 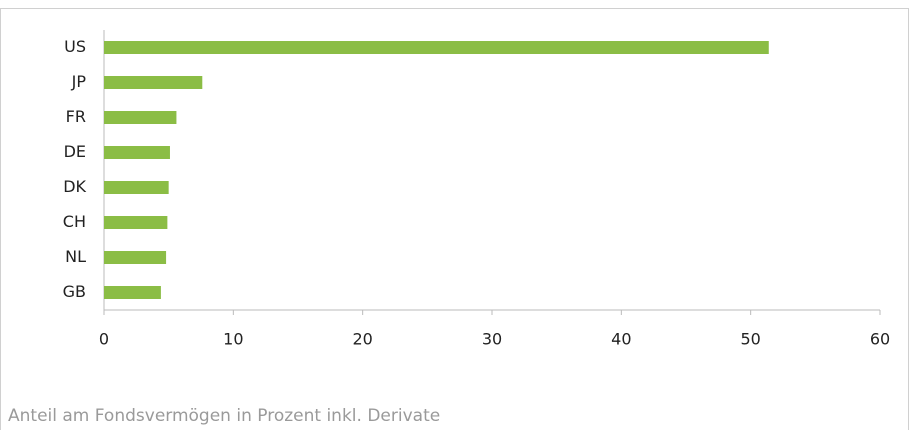 What do you see at coordinates (233, 339) in the screenshot?
I see `x-tick-label: 10` at bounding box center [233, 339].